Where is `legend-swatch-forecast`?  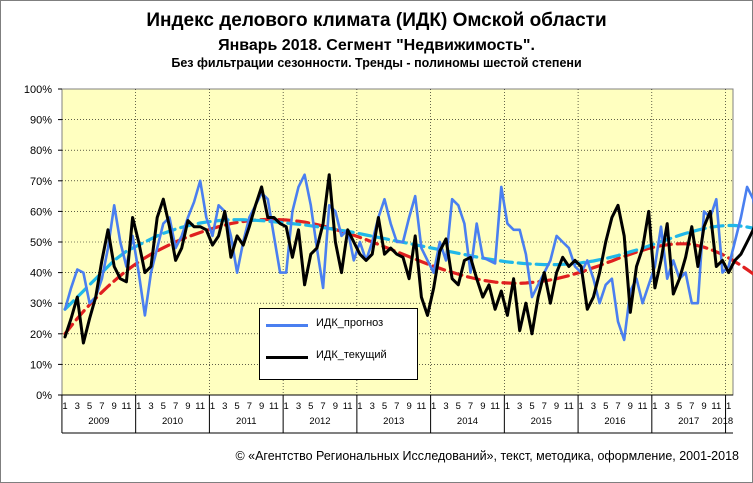 legend-swatch-forecast is located at coordinates (287, 325).